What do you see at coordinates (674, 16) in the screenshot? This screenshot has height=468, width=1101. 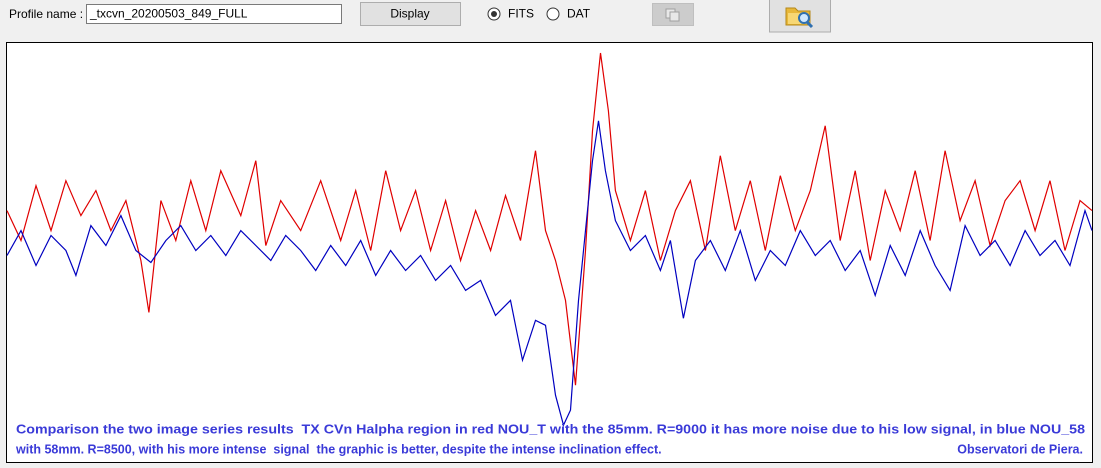 I see `copy-icon` at bounding box center [674, 16].